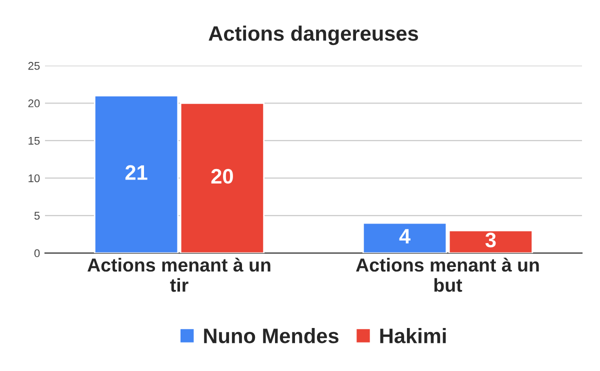  Describe the element at coordinates (404, 236) in the screenshot. I see `data-label: 4` at that location.